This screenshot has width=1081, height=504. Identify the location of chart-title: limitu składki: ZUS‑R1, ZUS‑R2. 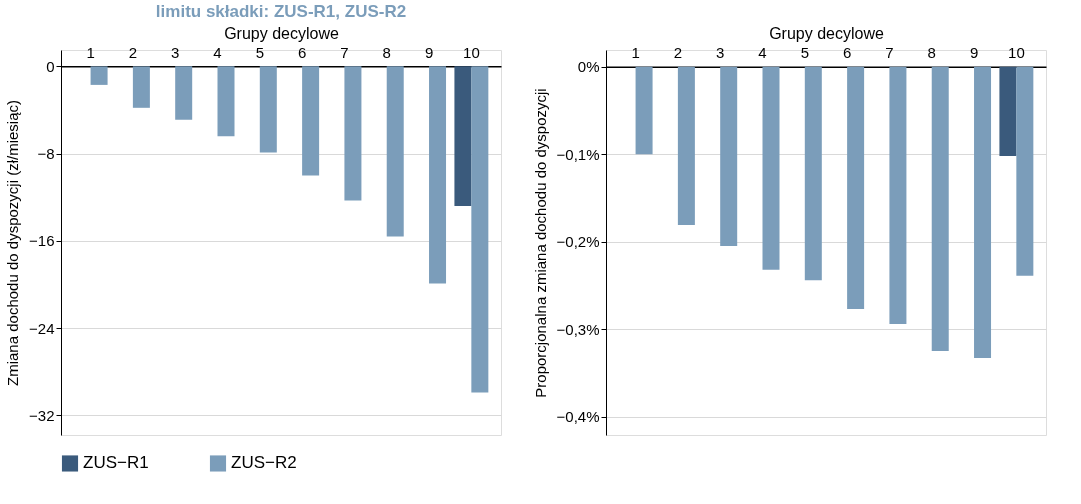
(281, 12).